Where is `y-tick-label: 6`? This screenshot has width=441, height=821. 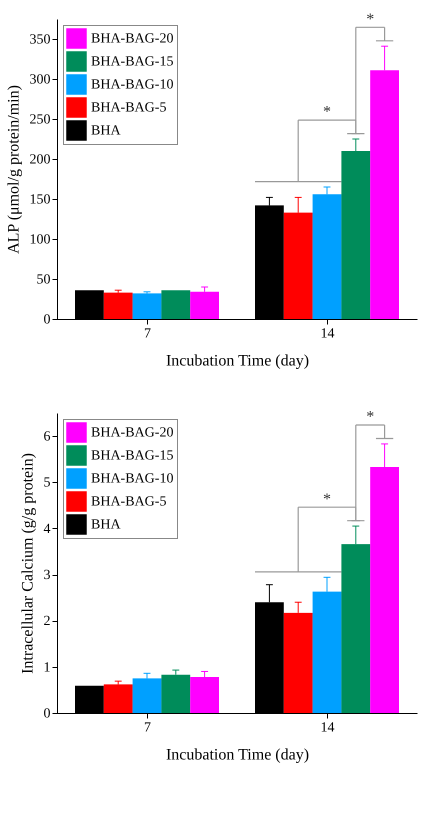 y-tick-label: 6 is located at coordinates (47, 437).